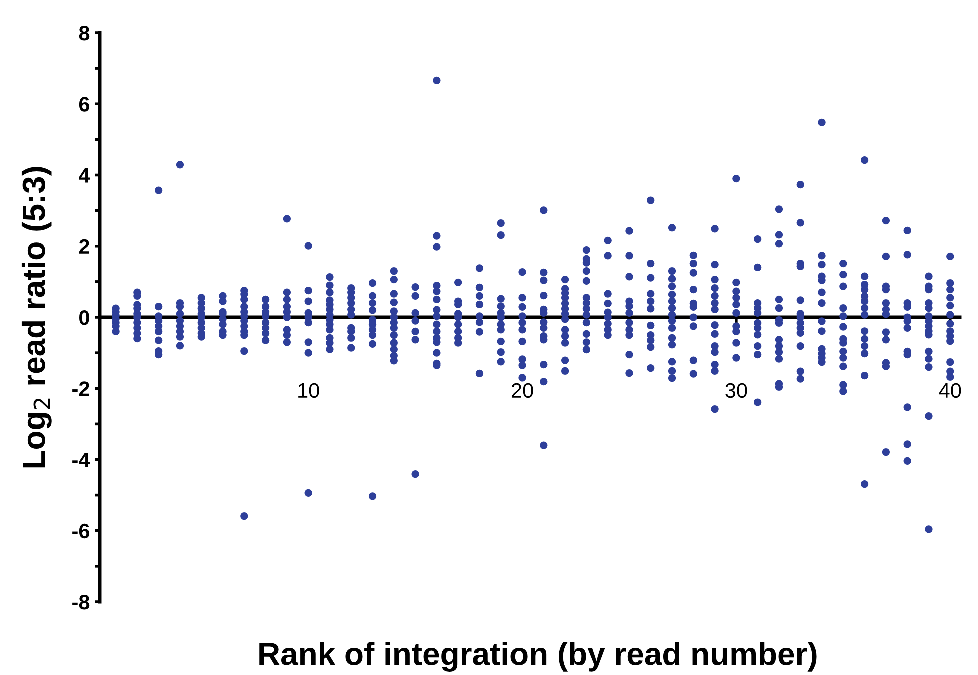 The width and height of the screenshot is (978, 675). I want to click on y-tick-label: 4, so click(84, 175).